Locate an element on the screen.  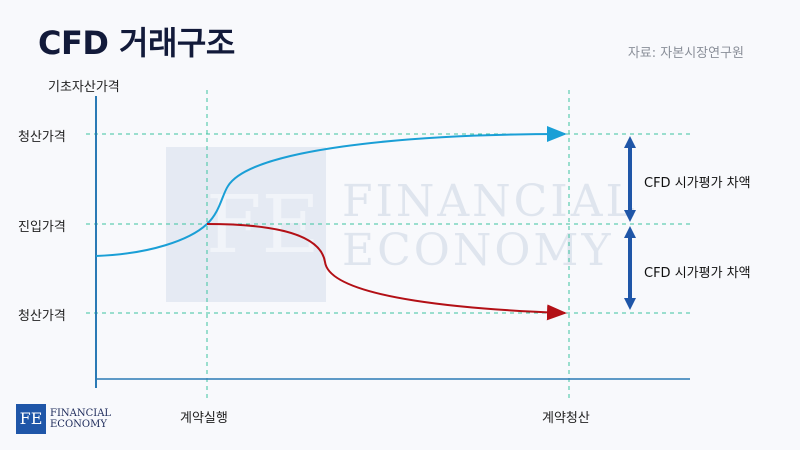
diff-arrow-upper is located at coordinates (630, 179).